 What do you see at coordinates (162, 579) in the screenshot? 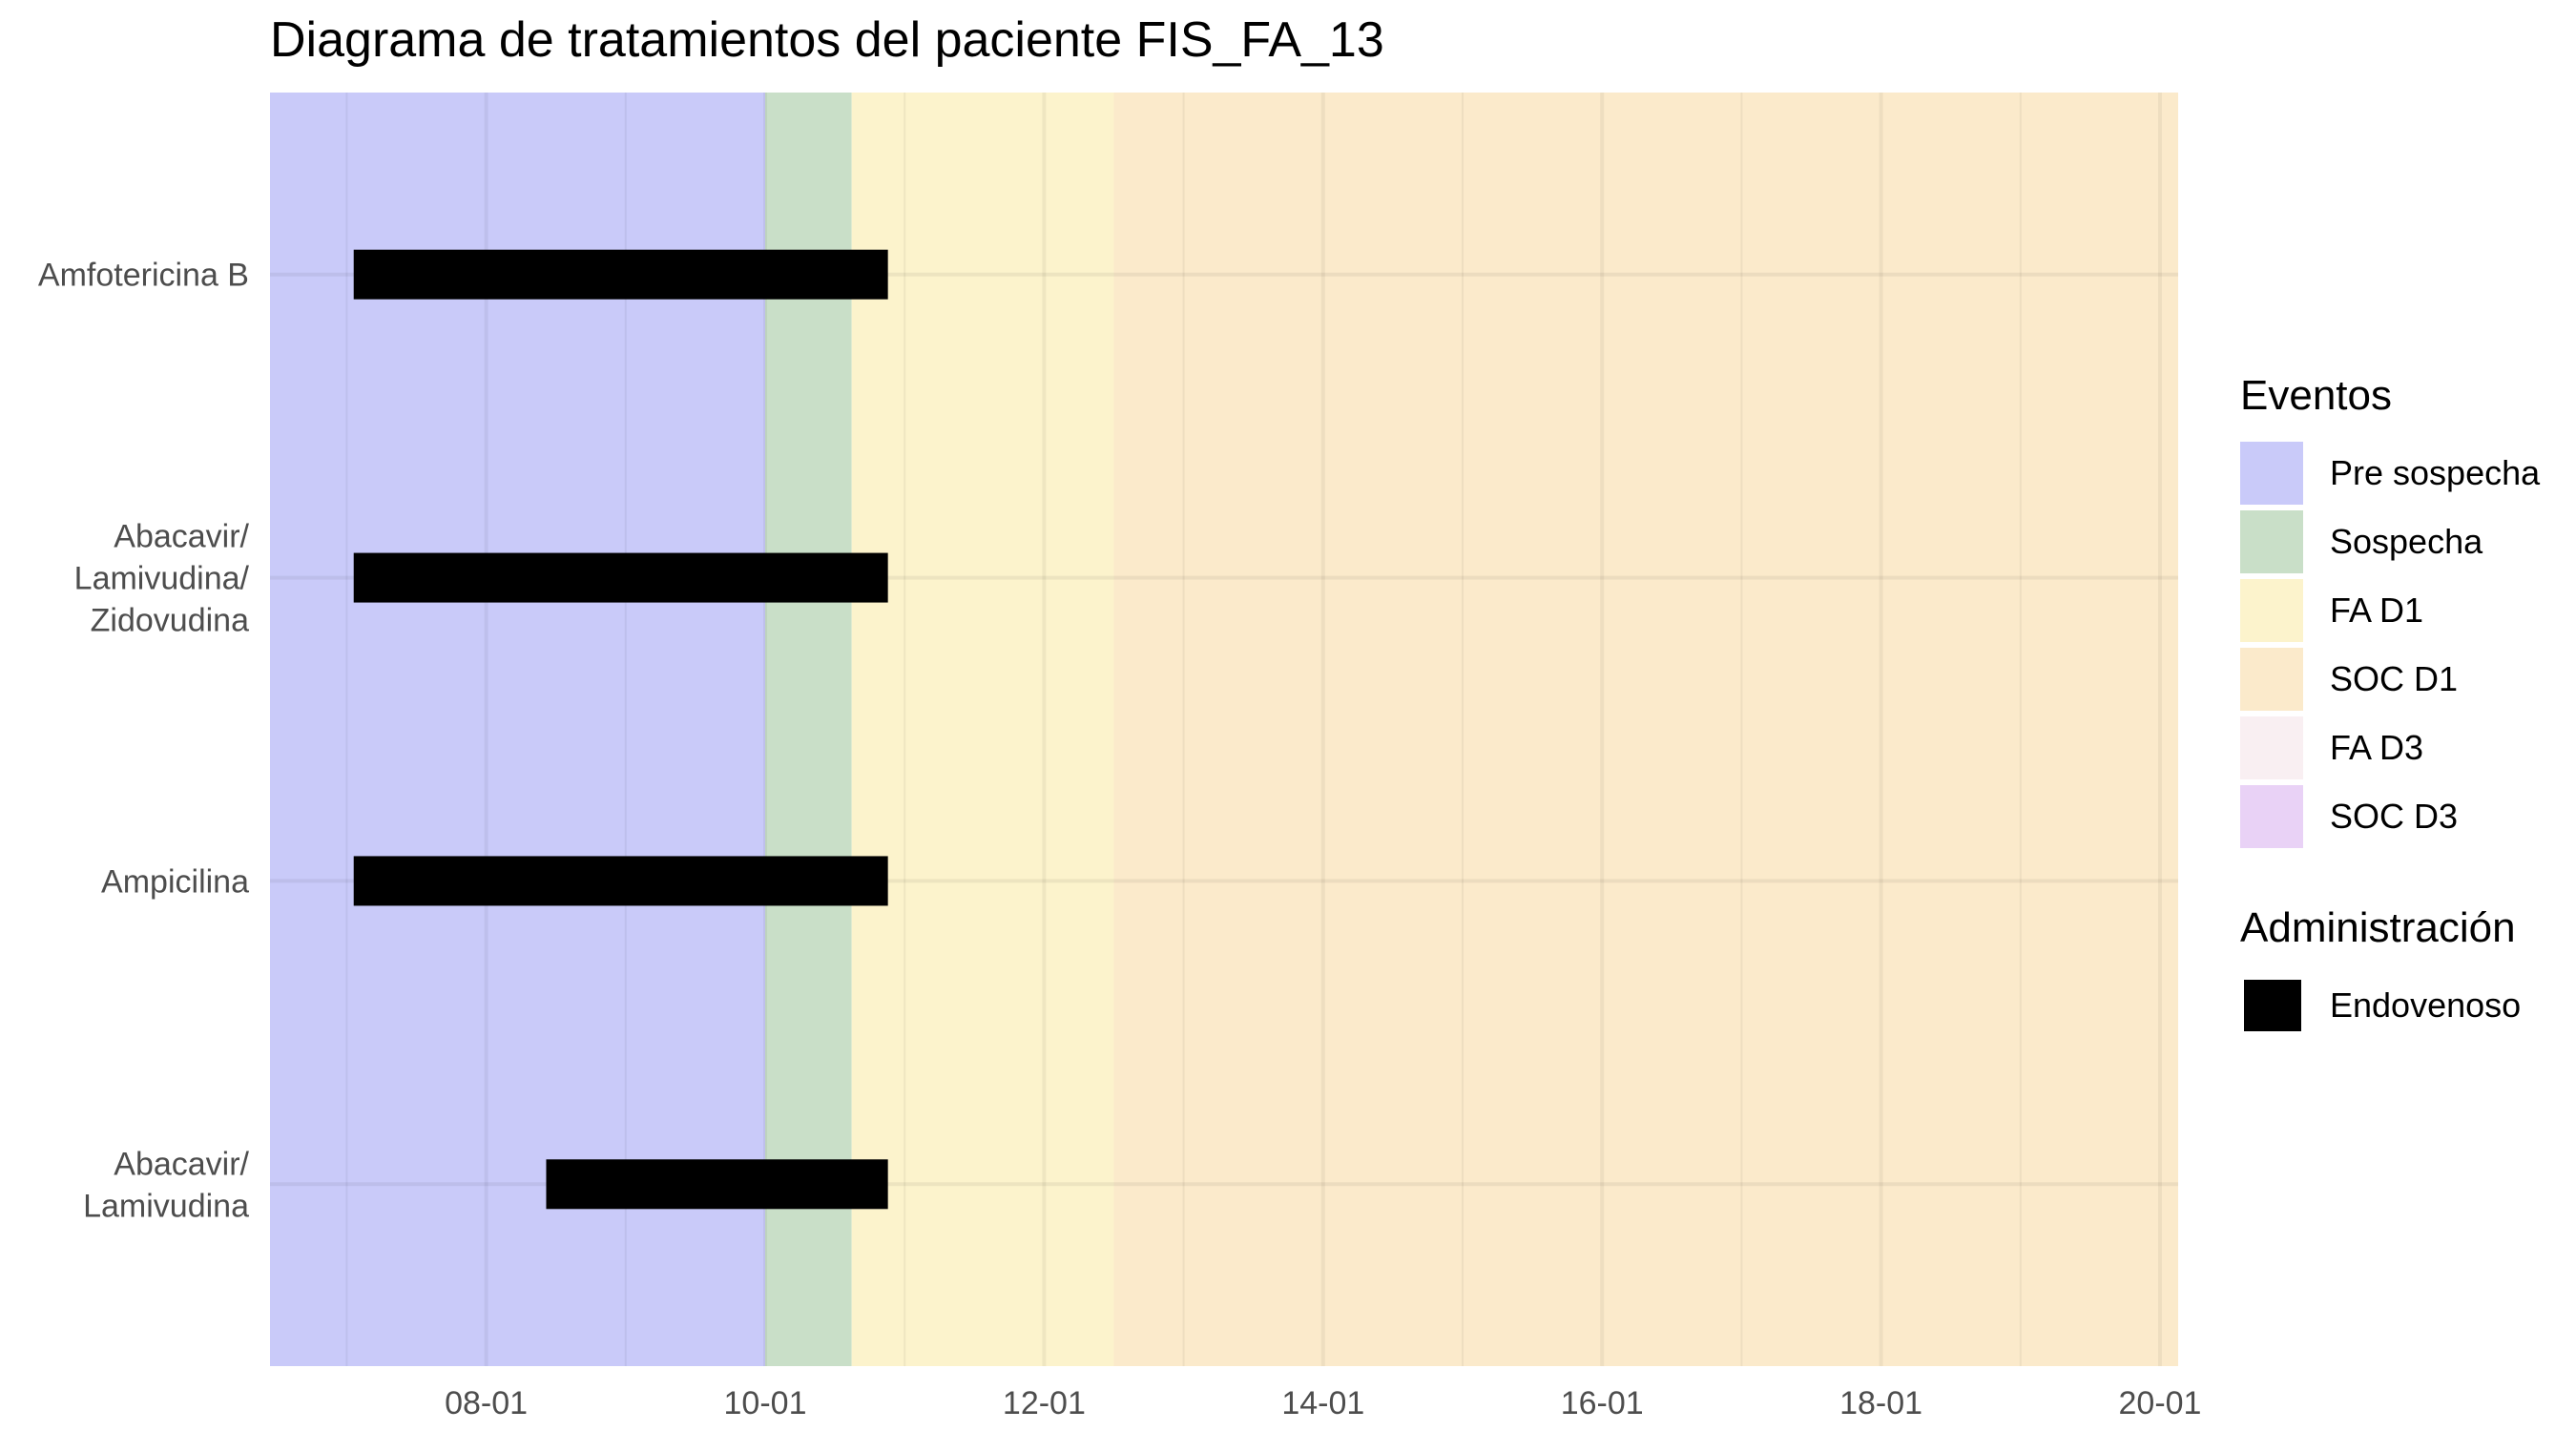
I see `y-tick-label: Abacavir/Lamivudina/Zidovudina` at bounding box center [162, 579].